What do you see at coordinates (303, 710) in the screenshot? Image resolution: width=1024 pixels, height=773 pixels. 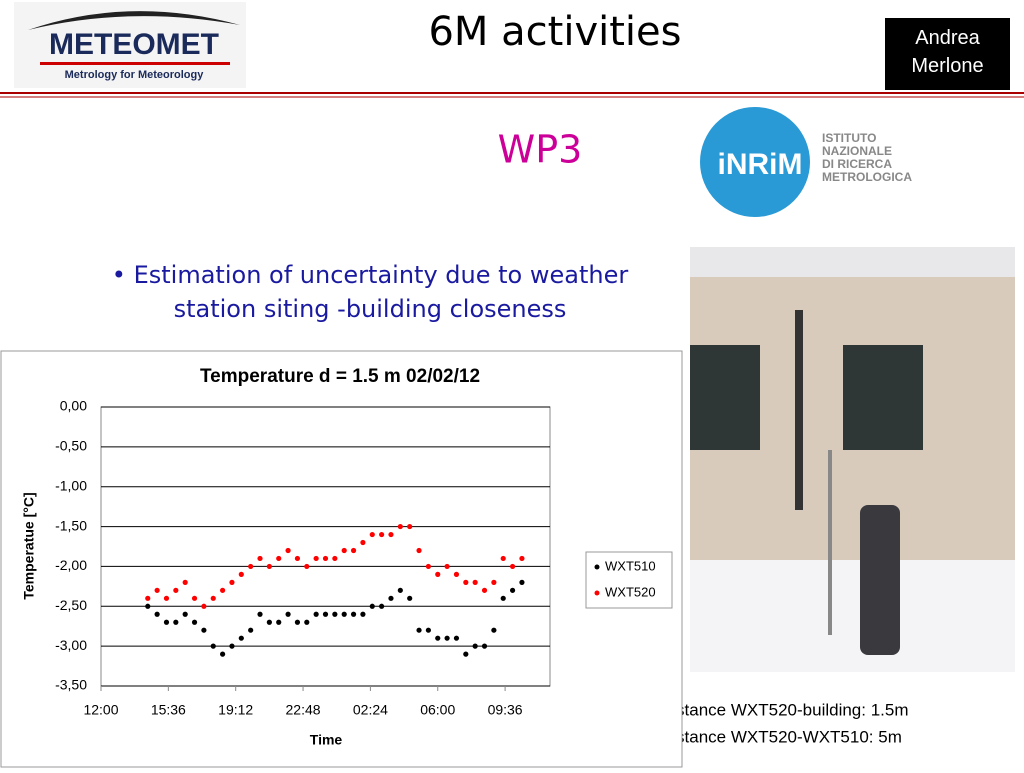 I see `x-tick-label: 22:48` at bounding box center [303, 710].